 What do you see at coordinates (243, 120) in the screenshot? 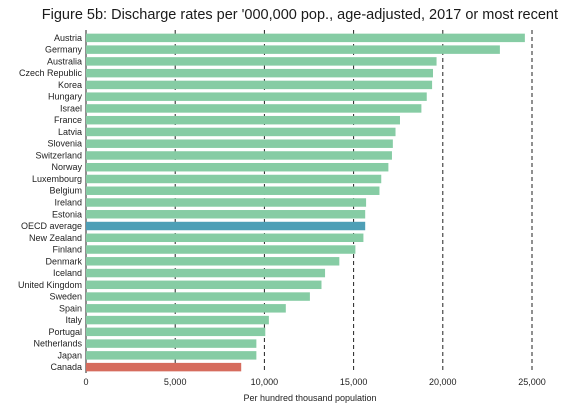
I see `bar-france` at bounding box center [243, 120].